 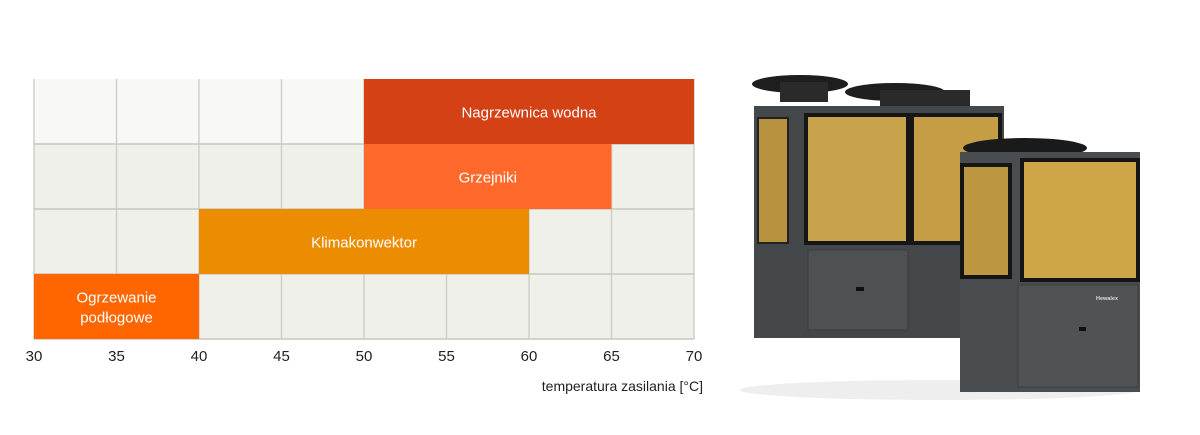 I want to click on bar-label: Ogrzewanie, so click(x=116, y=298).